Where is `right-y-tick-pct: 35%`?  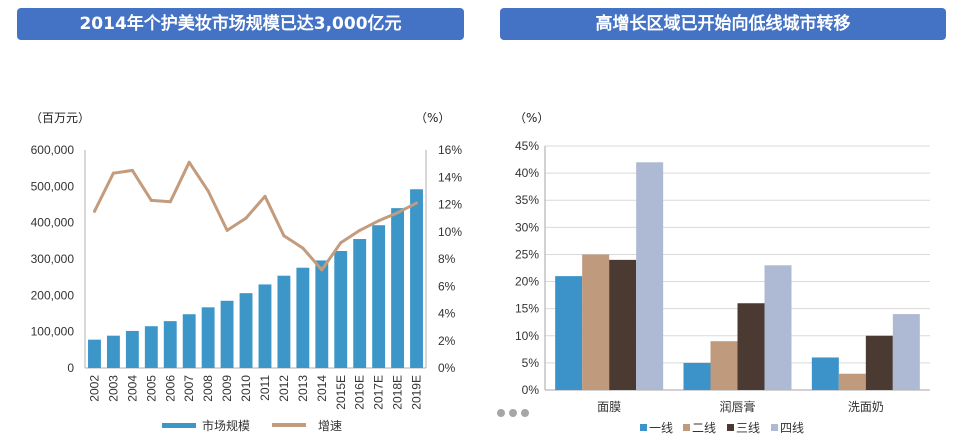
right-y-tick-pct: 35% is located at coordinates (527, 200).